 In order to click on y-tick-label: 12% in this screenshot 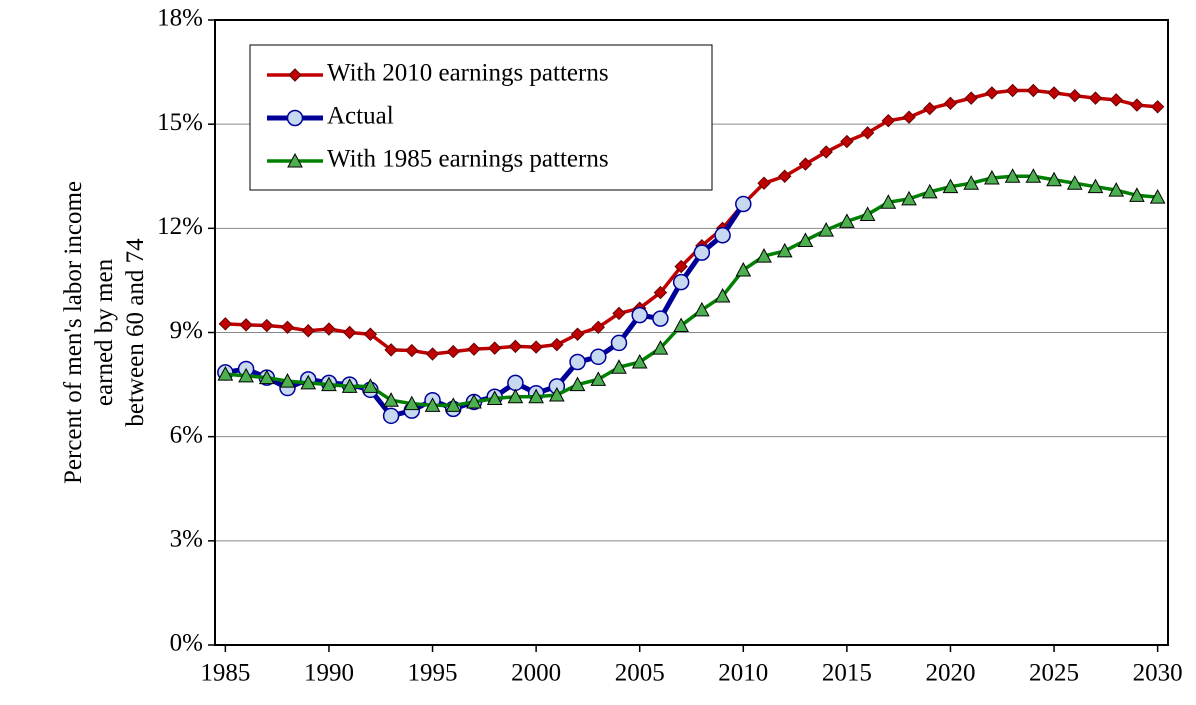, I will do `click(180, 226)`.